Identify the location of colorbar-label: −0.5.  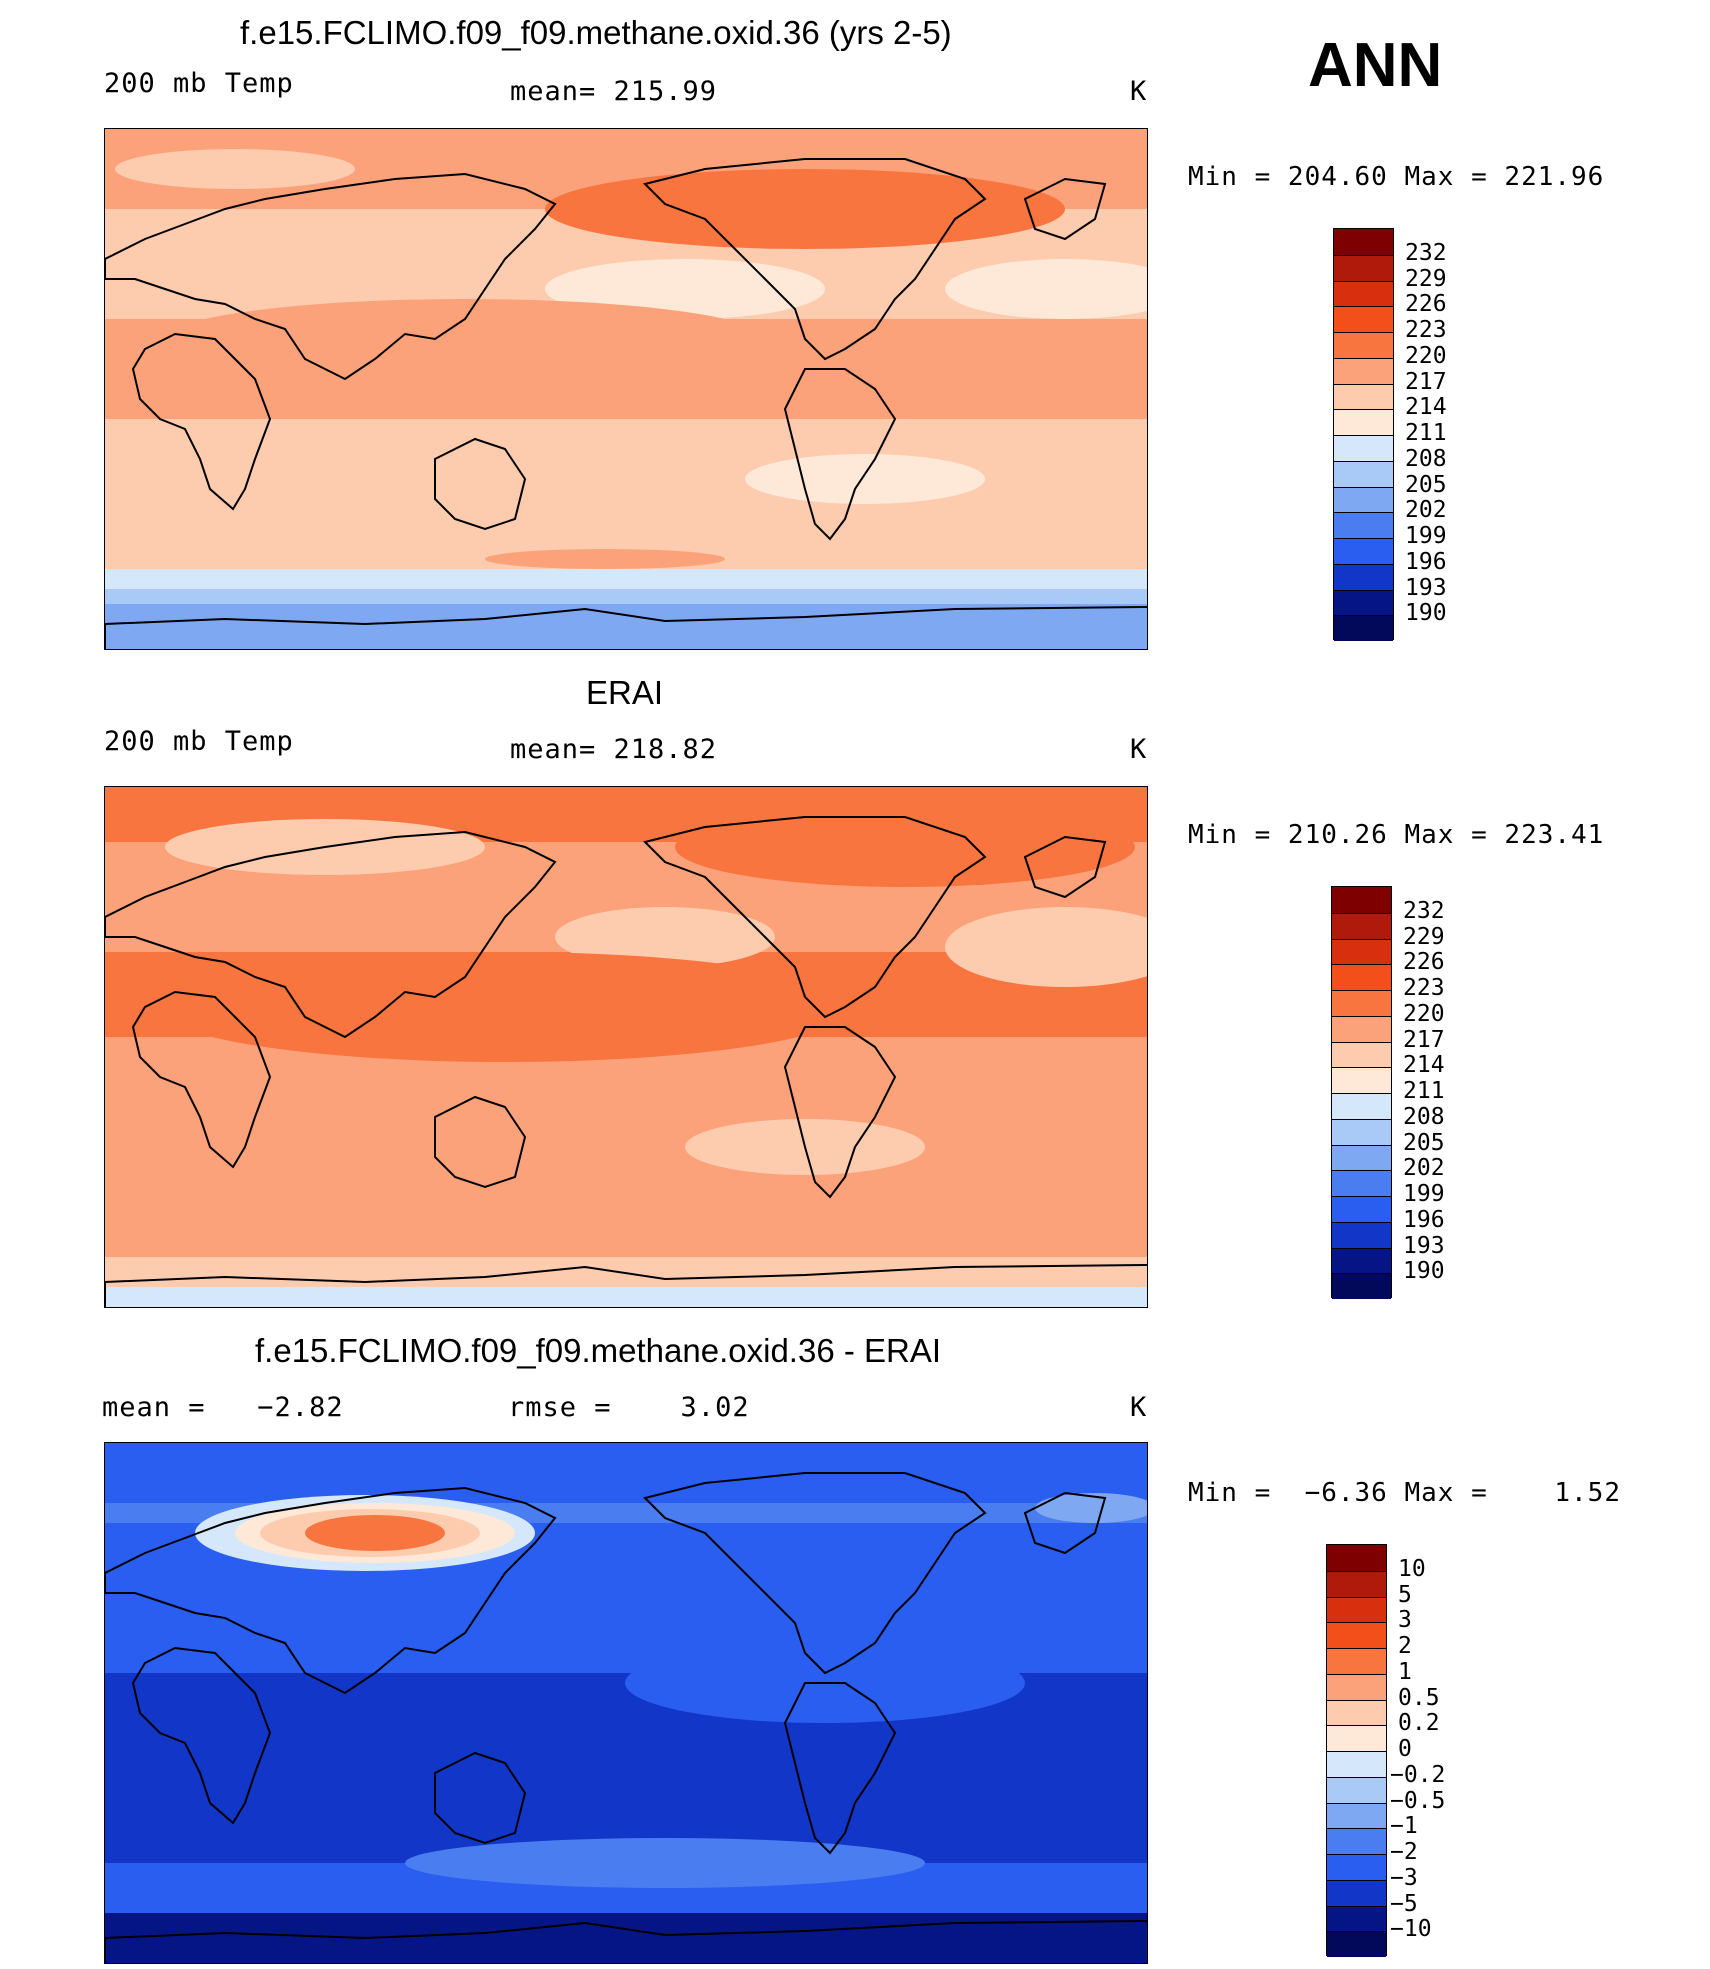
(1418, 1800).